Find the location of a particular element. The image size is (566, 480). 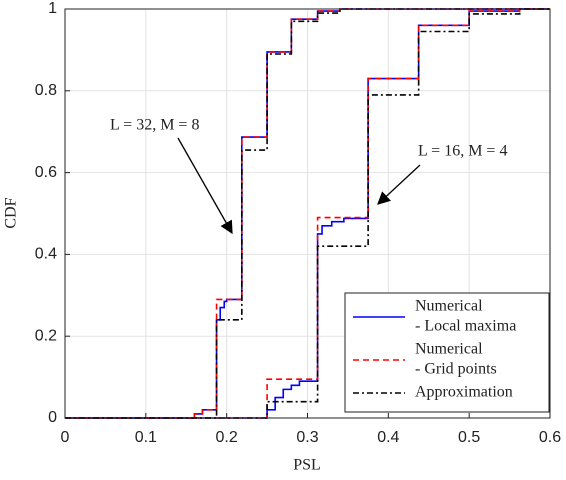

x-tick-label: 0.4 is located at coordinates (388, 437).